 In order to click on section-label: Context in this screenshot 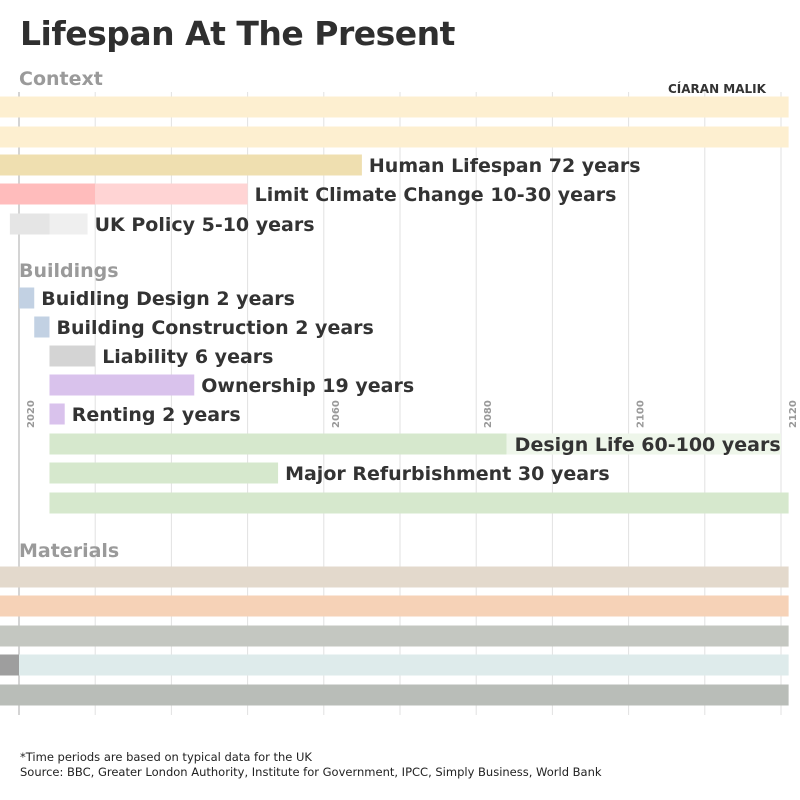, I will do `click(61, 79)`.